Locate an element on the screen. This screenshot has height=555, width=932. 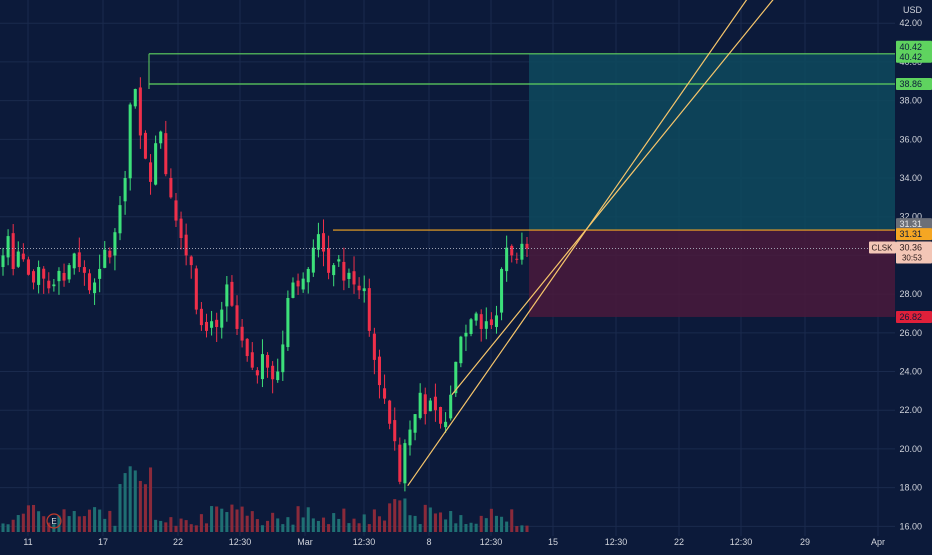
earnings-event-icon is located at coordinates (54, 521).